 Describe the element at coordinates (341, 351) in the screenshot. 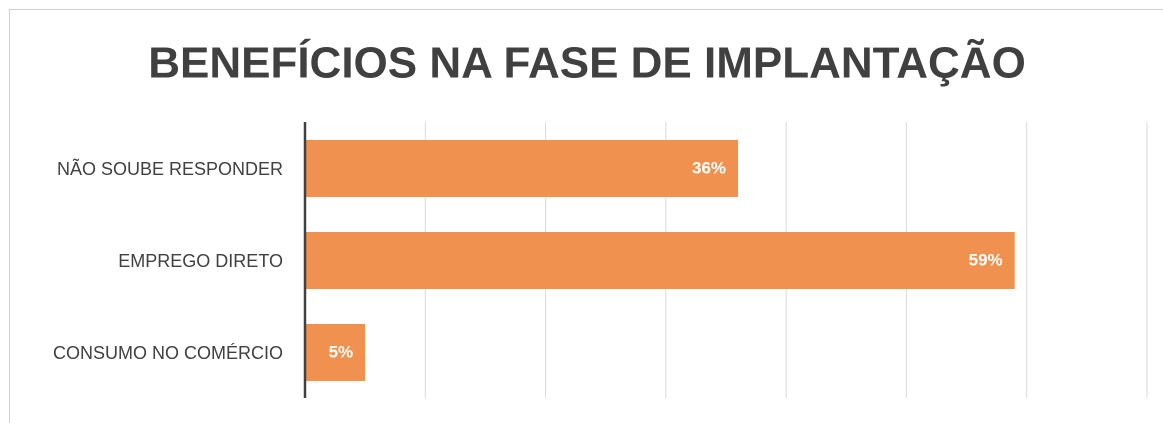

I see `data-label: 5%` at that location.